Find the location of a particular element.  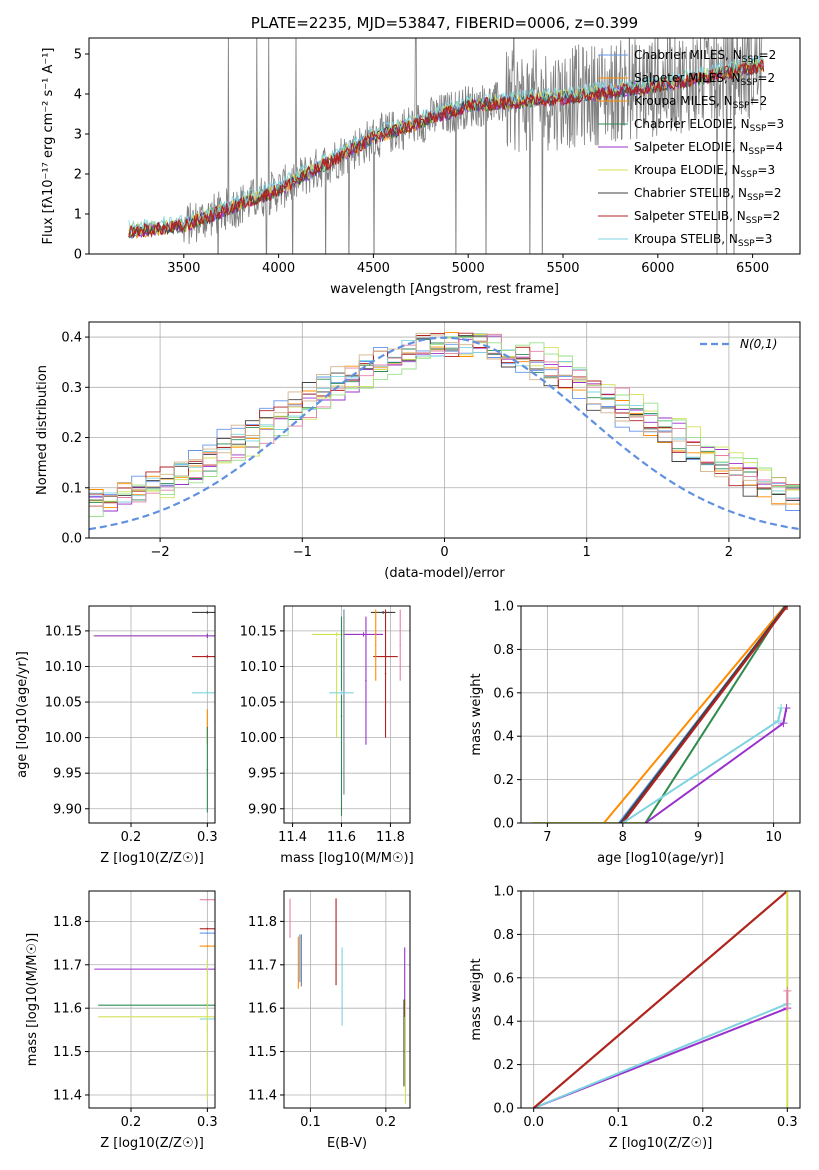

x-tick-label: 9 is located at coordinates (698, 837).